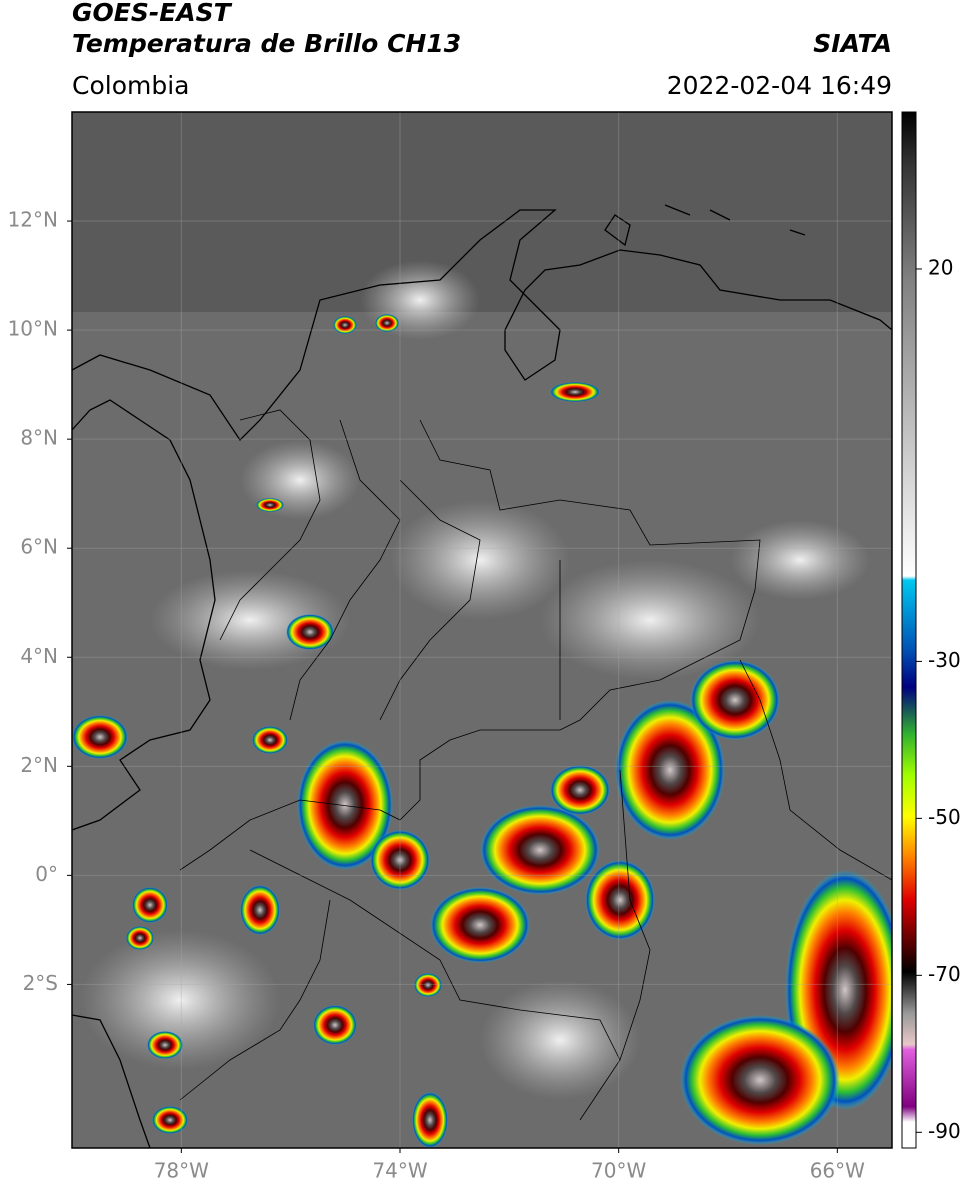  I want to click on colorbar-label: -70, so click(944, 974).